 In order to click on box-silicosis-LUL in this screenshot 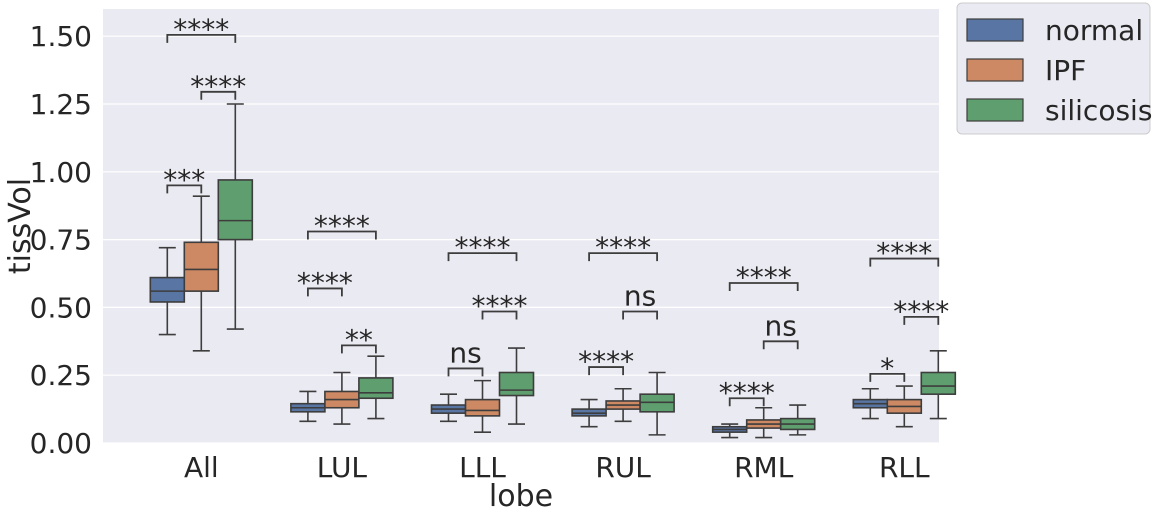, I will do `click(376, 387)`.